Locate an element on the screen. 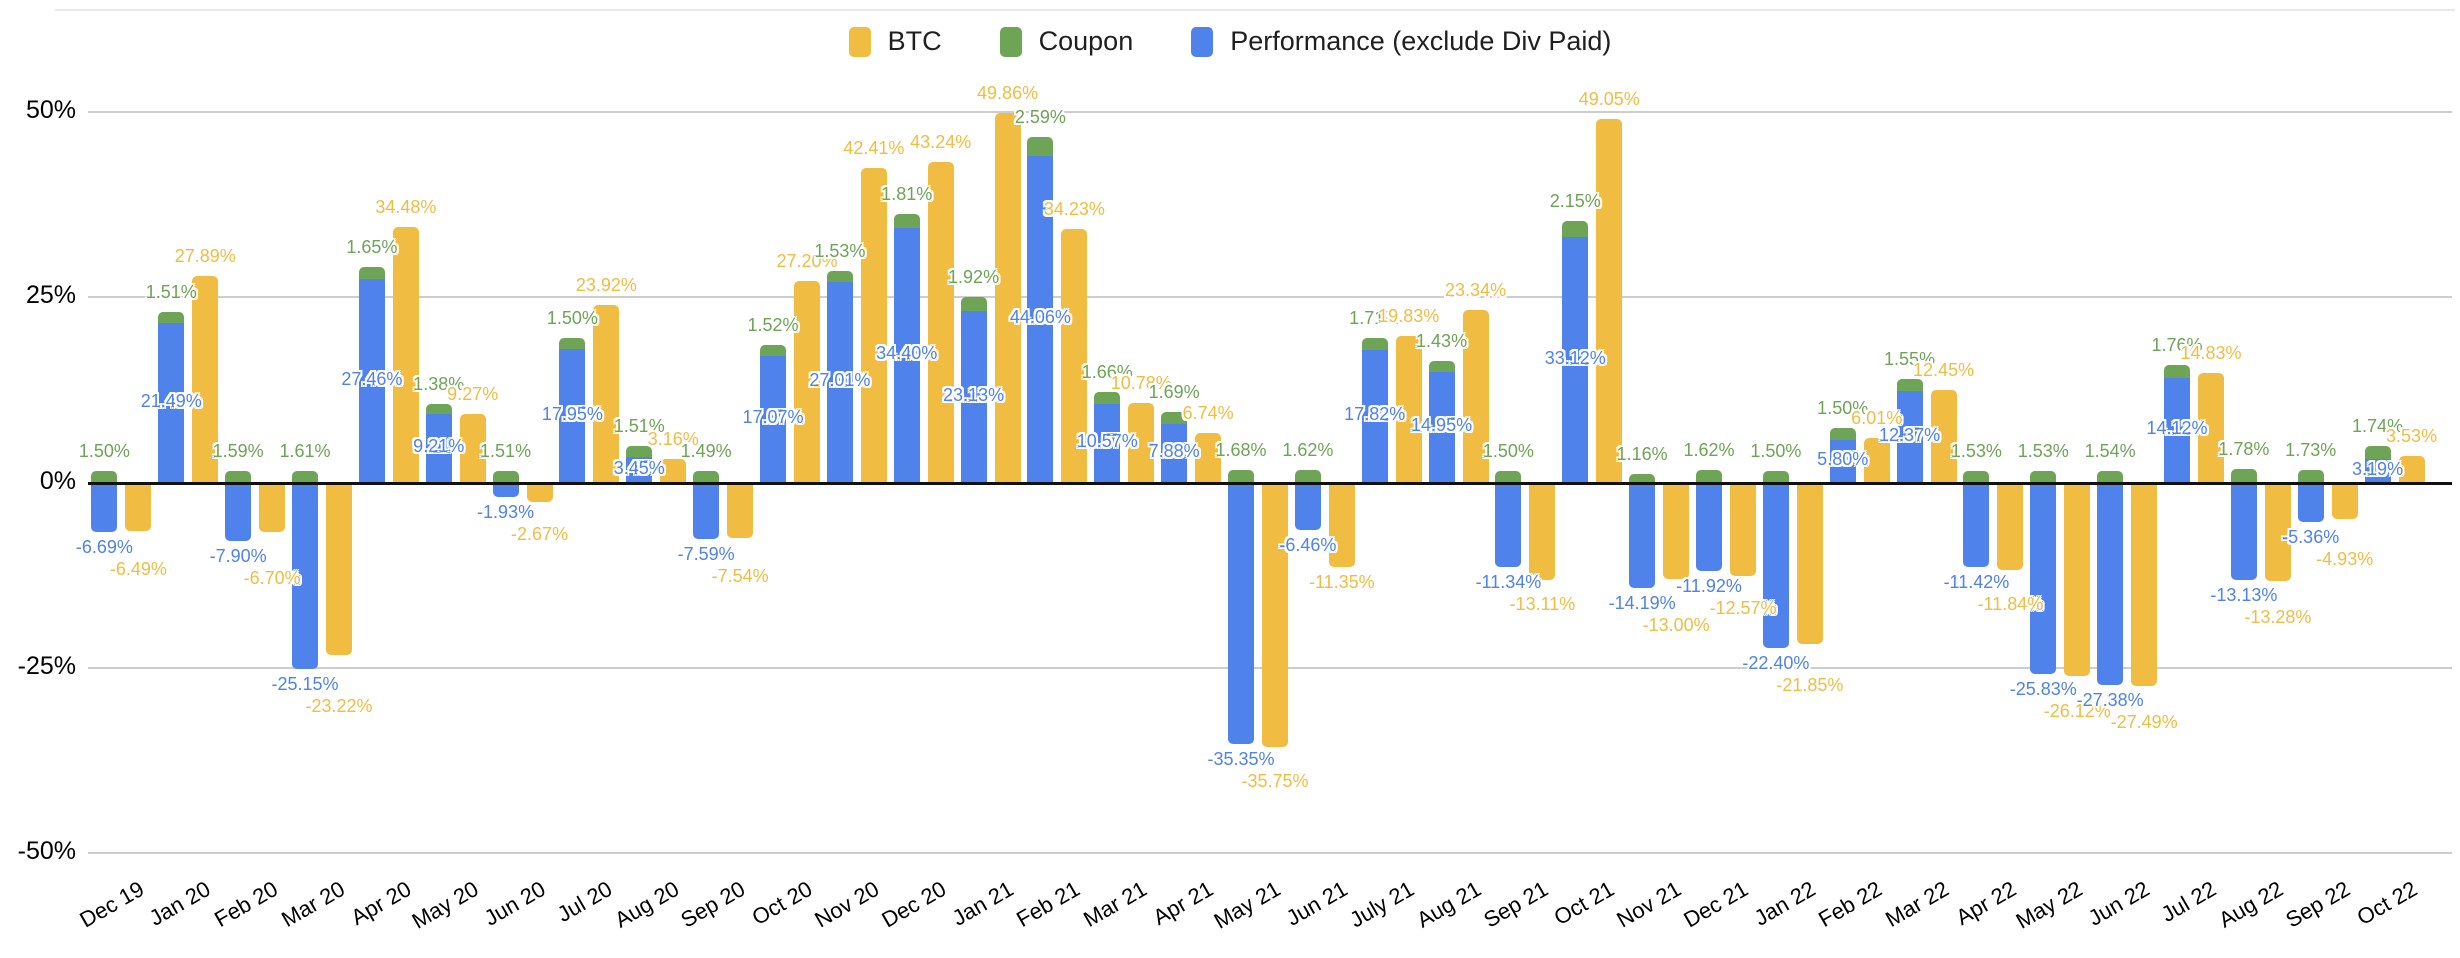  btc-value-label: 12.45% is located at coordinates (1944, 370).